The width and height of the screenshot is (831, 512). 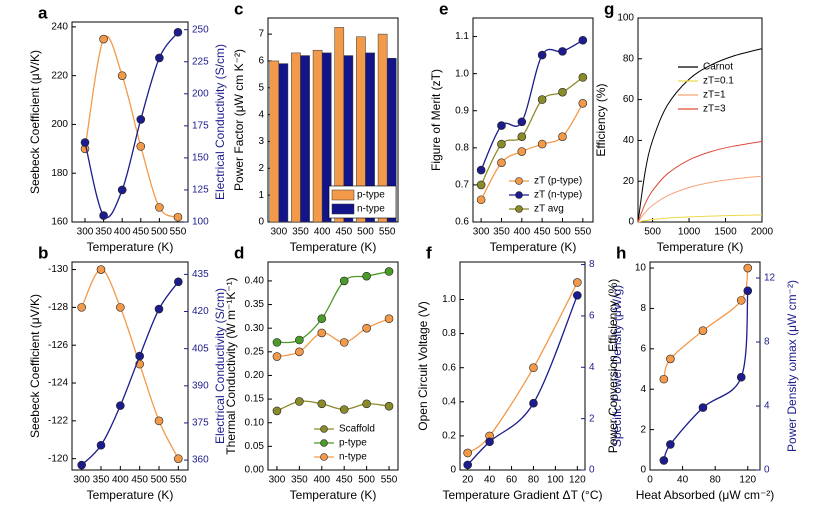 I want to click on x-tick-label: 1000, so click(x=689, y=232).